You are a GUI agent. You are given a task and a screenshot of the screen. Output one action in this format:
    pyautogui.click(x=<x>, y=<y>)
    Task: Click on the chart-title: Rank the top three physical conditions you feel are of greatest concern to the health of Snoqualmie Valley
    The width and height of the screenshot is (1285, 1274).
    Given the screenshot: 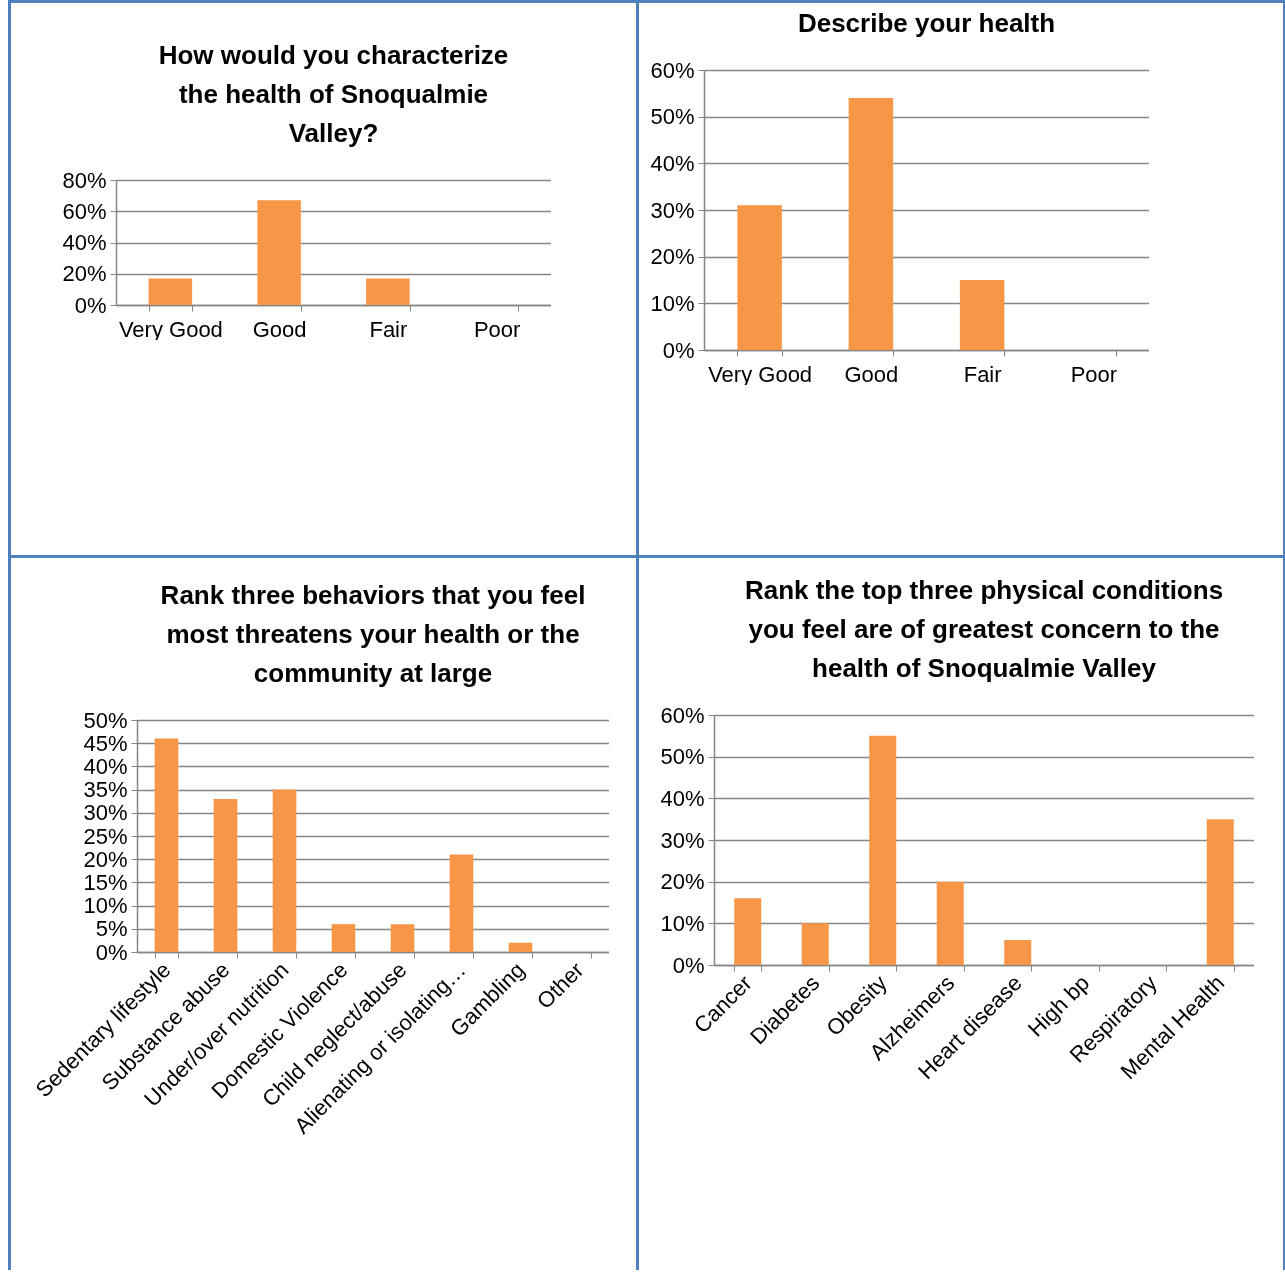 What is the action you would take?
    pyautogui.click(x=984, y=629)
    